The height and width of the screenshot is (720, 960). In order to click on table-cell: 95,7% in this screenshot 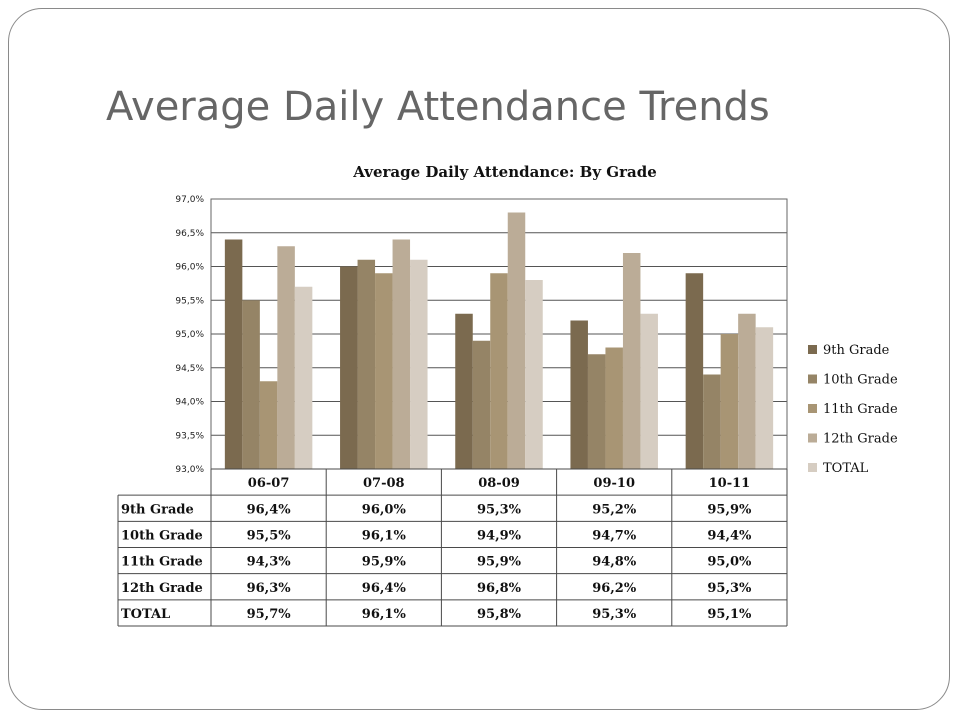, I will do `click(269, 614)`.